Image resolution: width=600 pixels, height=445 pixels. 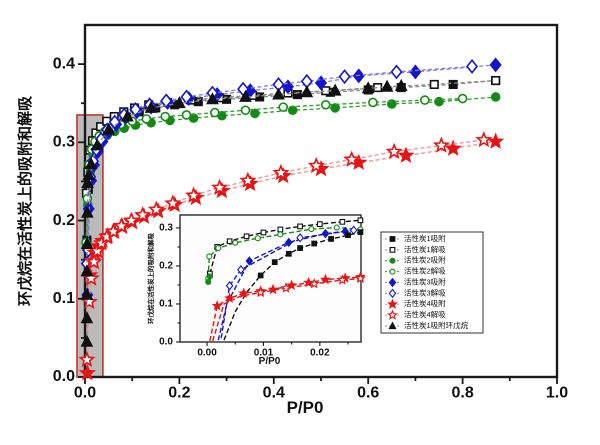 What do you see at coordinates (415, 249) in the screenshot?
I see `legend-item-ac1-des: 活性炭1解吸` at bounding box center [415, 249].